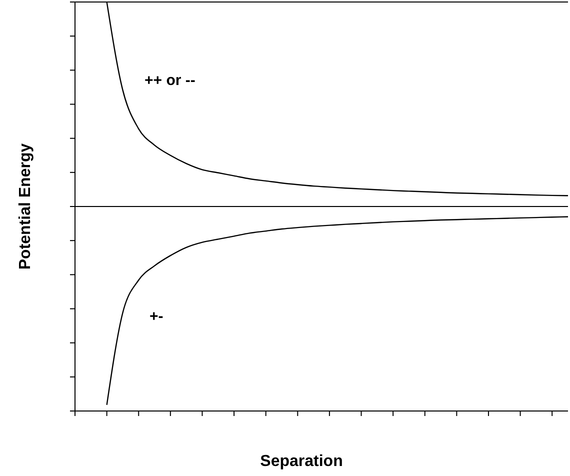 This screenshot has height=476, width=570. I want to click on y-axis-title: Potential Energy, so click(25, 206).